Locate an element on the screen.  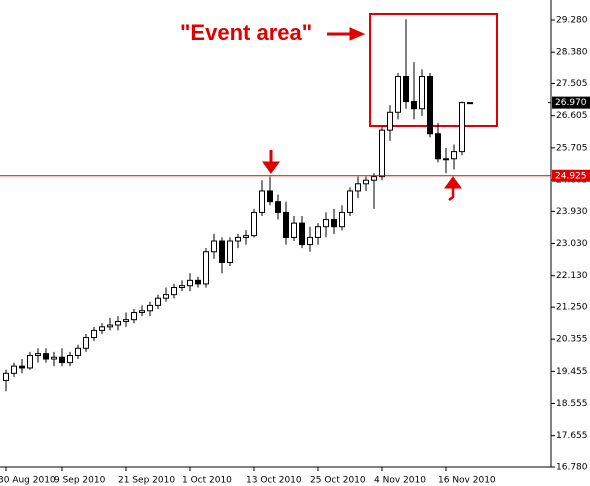
x-tick-label: 16 Nov 2010 is located at coordinates (467, 481).